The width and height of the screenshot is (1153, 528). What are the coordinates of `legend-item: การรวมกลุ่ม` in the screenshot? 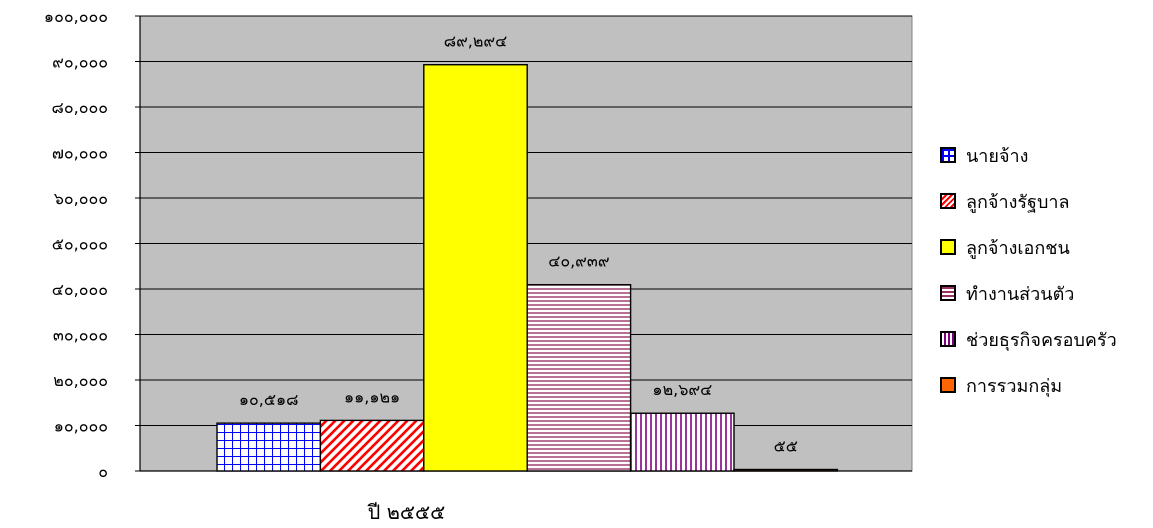 It's located at (1028, 385).